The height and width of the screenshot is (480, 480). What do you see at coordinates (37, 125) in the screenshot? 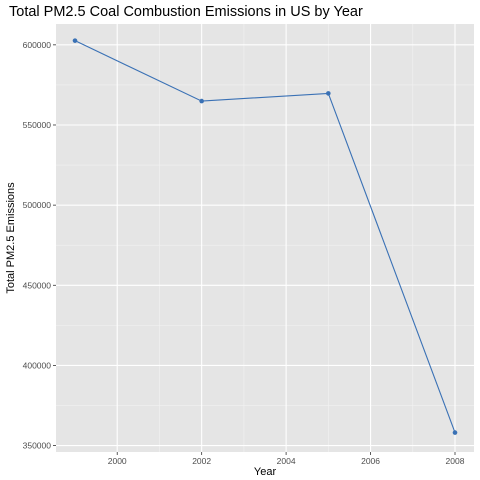
I see `y-tick-label: 550000` at bounding box center [37, 125].